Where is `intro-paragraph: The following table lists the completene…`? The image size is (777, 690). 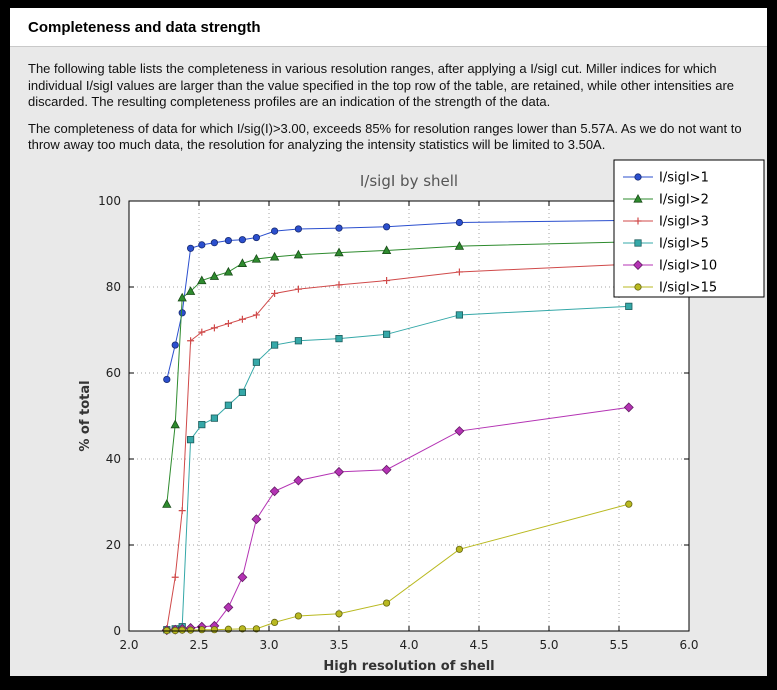
intro-paragraph: The following table lists the completene… is located at coordinates (381, 85).